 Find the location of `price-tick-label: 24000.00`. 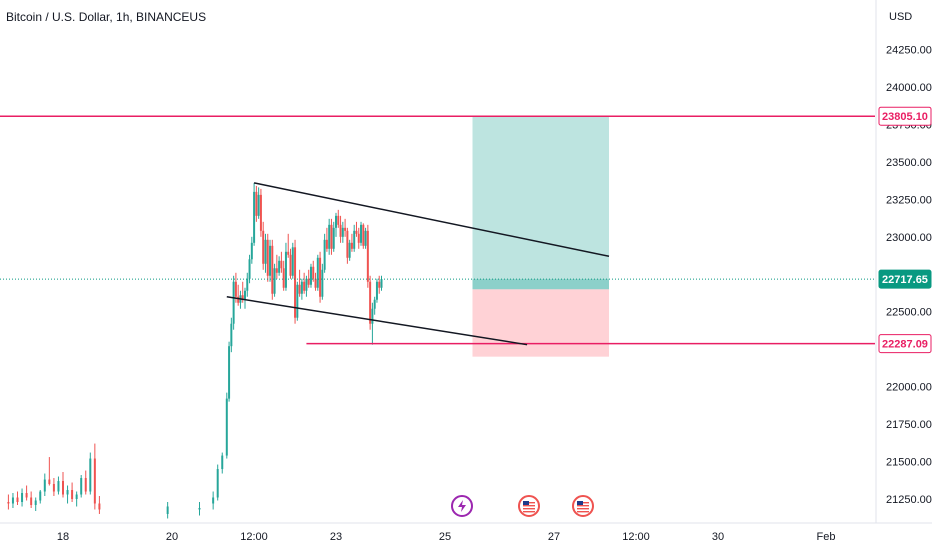

price-tick-label: 24000.00 is located at coordinates (909, 88).